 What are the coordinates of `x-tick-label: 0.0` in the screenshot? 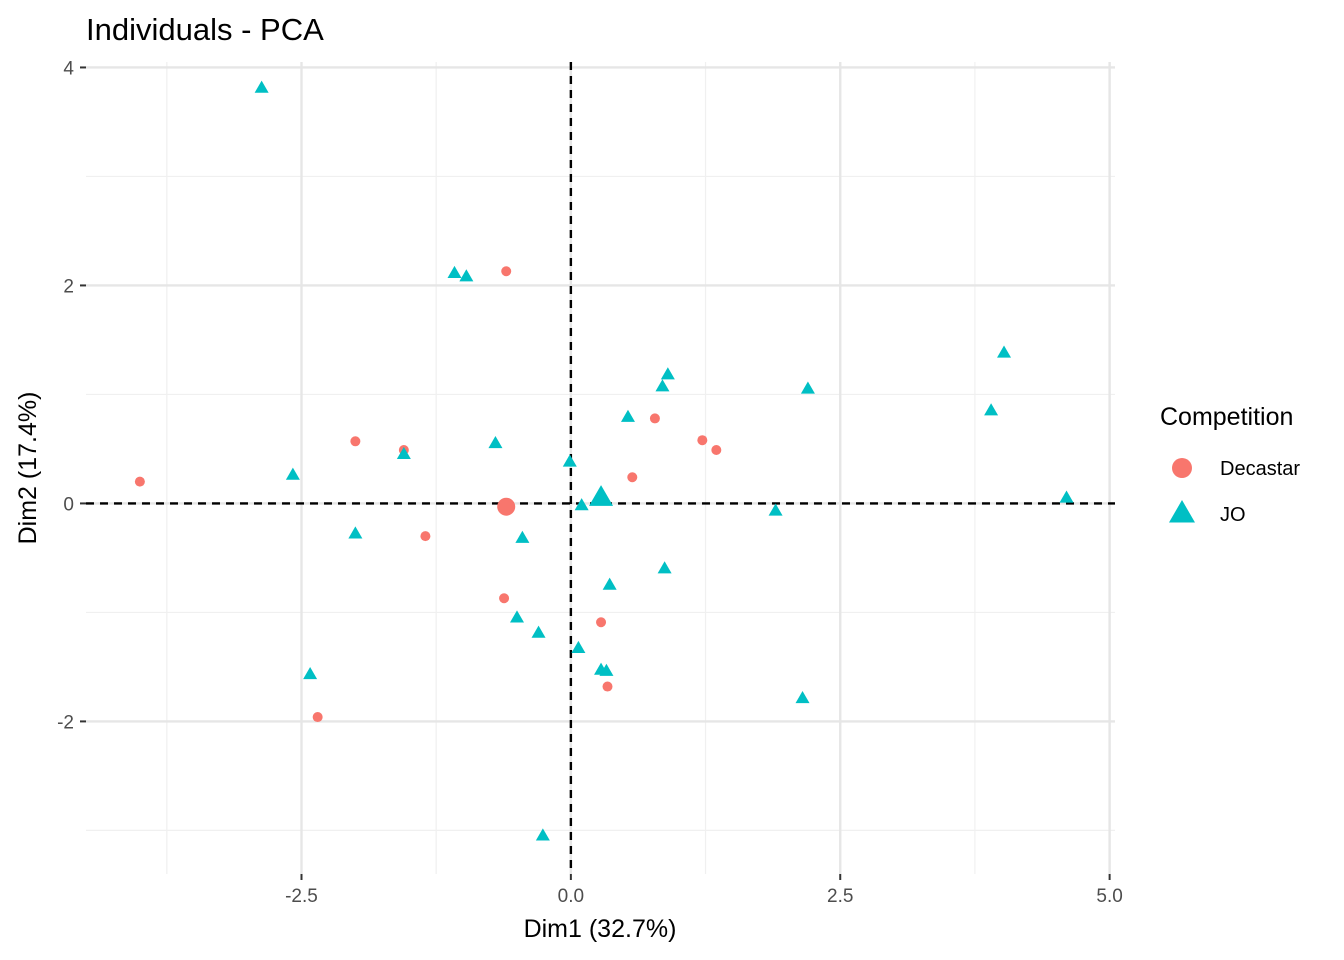 It's located at (571, 896).